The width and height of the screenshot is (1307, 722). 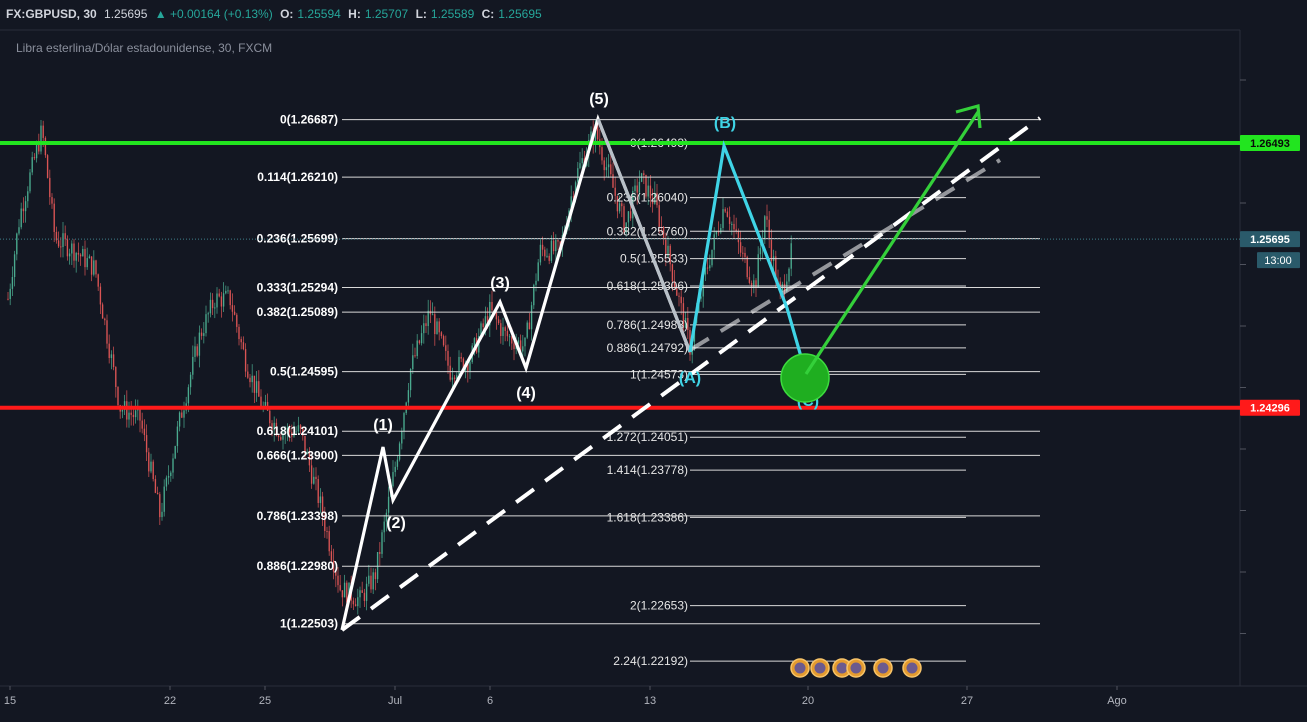 I want to click on time-tick-label: 25, so click(x=265, y=701).